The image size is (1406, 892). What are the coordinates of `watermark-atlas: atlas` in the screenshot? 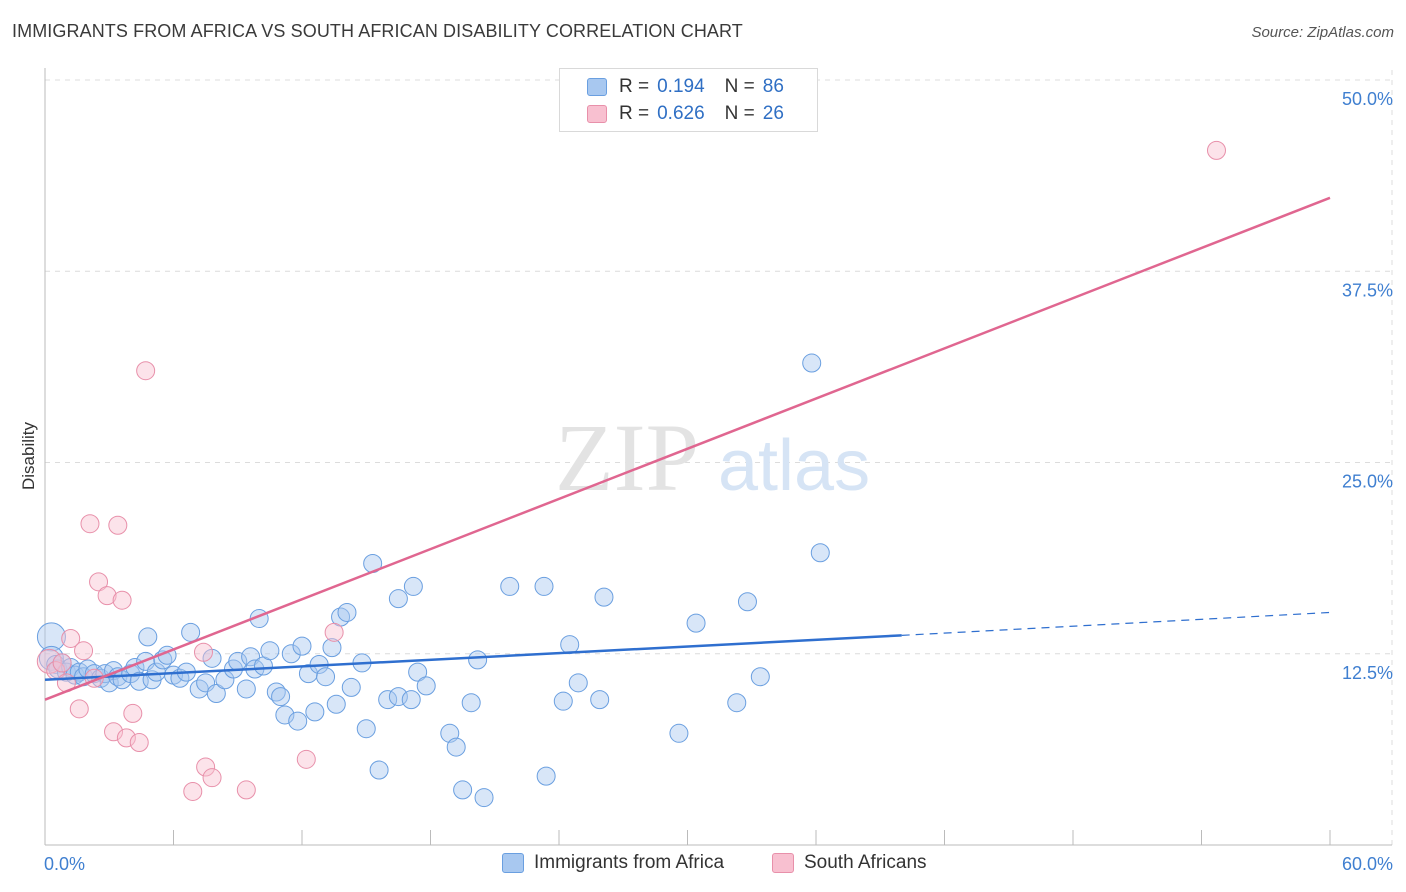 It's located at (794, 466).